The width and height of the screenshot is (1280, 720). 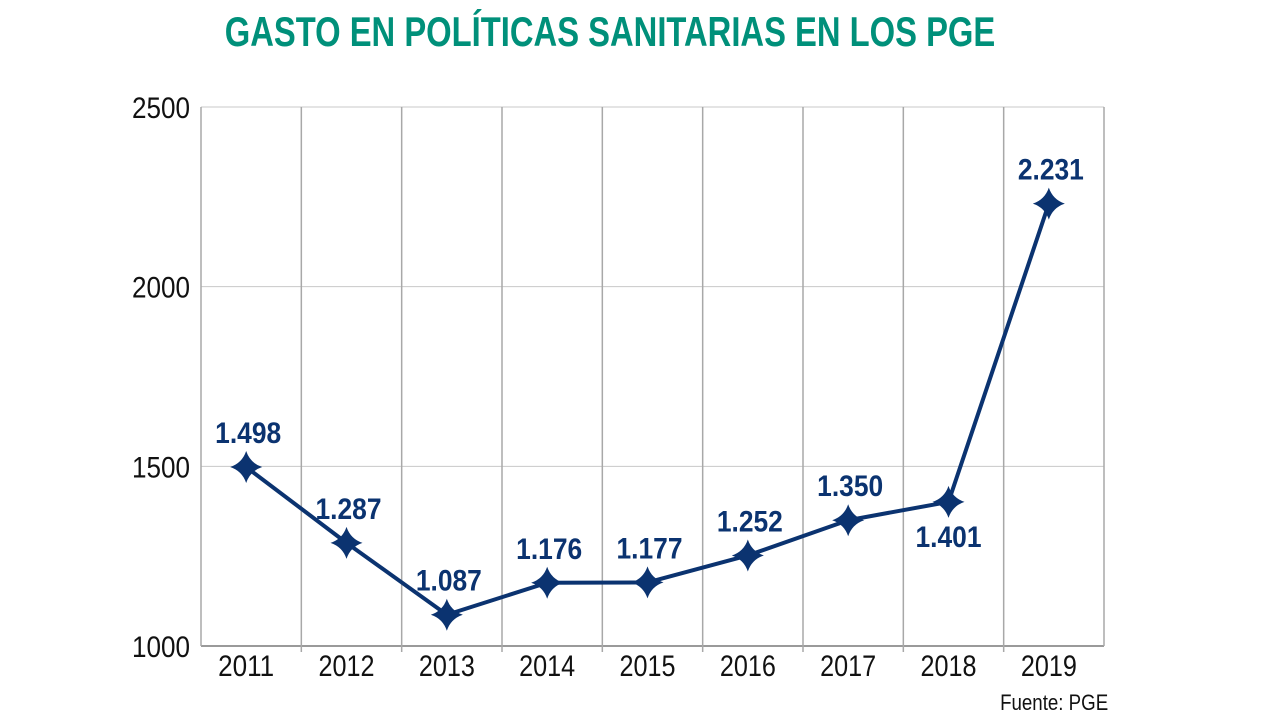 I want to click on y-tick-label: 1000, so click(x=161, y=647).